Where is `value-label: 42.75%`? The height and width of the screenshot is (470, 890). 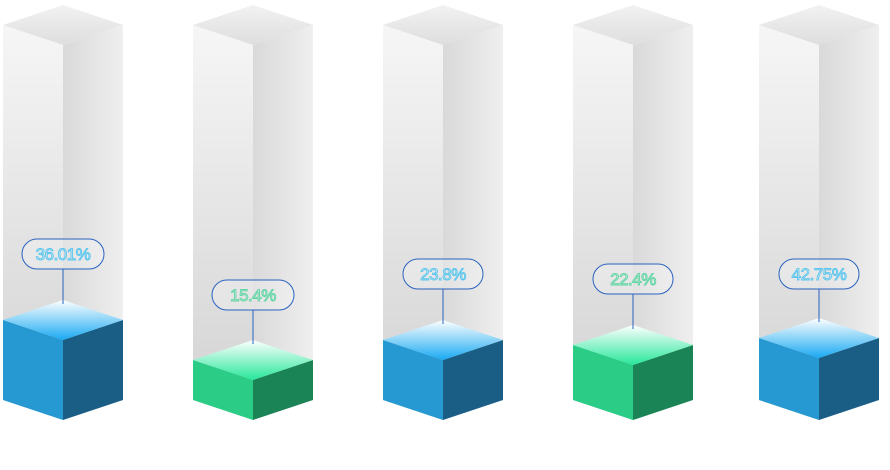
value-label: 42.75% is located at coordinates (819, 274).